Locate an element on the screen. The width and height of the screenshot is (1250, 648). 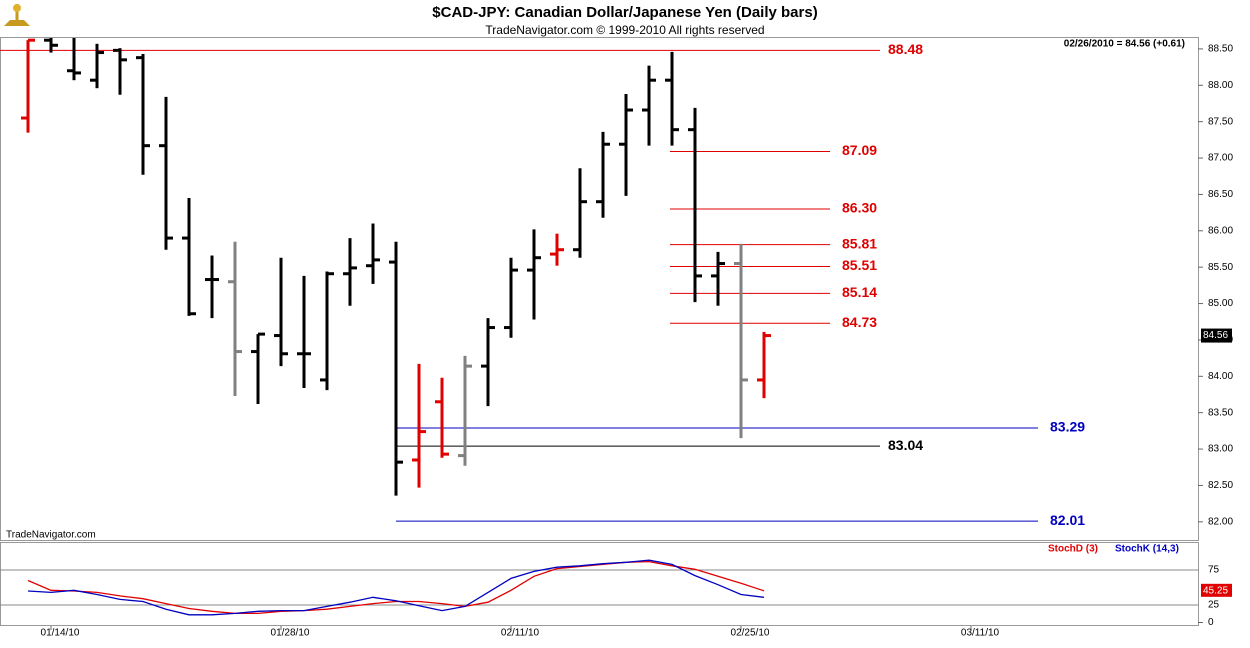
last-price-box is located at coordinates (1216, 335).